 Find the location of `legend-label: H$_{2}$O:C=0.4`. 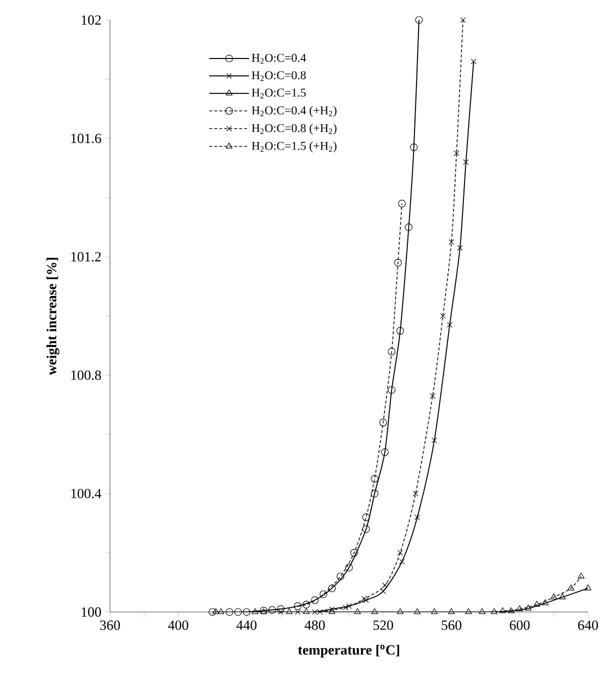

legend-label: H$_{2}$O:C=0.4 is located at coordinates (279, 59).